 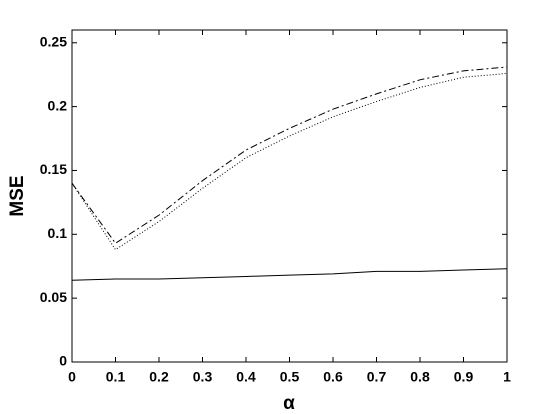 What do you see at coordinates (58, 233) in the screenshot?
I see `y-tick-label: 0.1` at bounding box center [58, 233].